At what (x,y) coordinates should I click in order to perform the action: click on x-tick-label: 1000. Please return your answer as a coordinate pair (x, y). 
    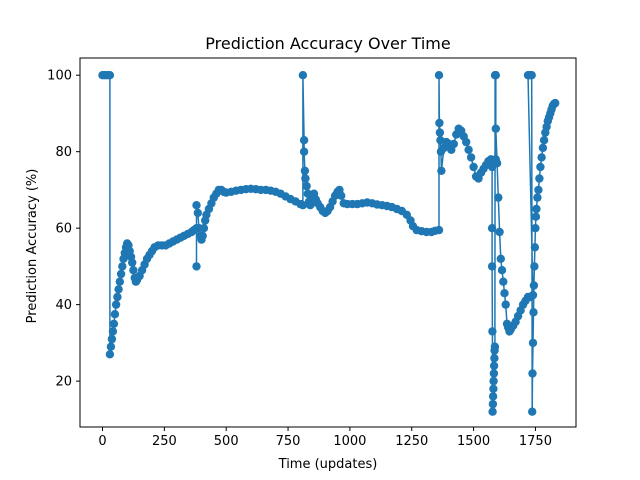
    Looking at the image, I should click on (349, 441).